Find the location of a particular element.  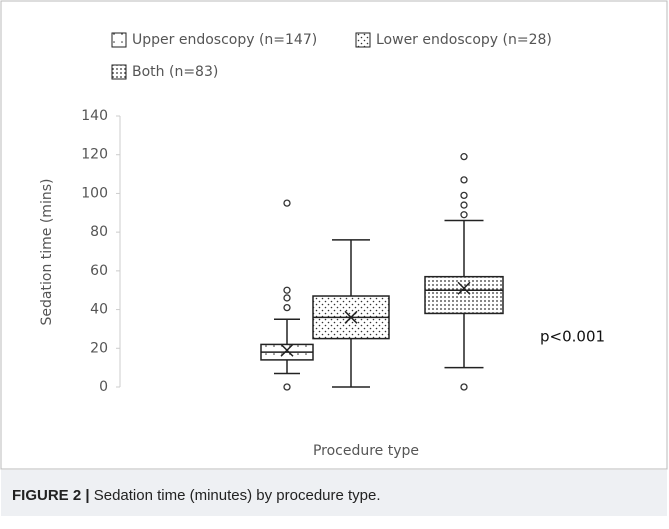

y-tick-label: 120 is located at coordinates (94, 155).